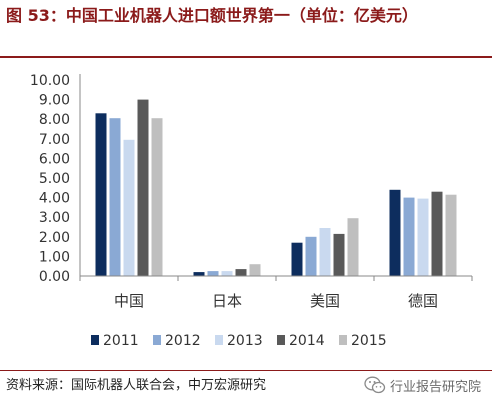 This screenshot has width=492, height=404. What do you see at coordinates (54, 120) in the screenshot?
I see `y-tick-label: 8.00` at bounding box center [54, 120].